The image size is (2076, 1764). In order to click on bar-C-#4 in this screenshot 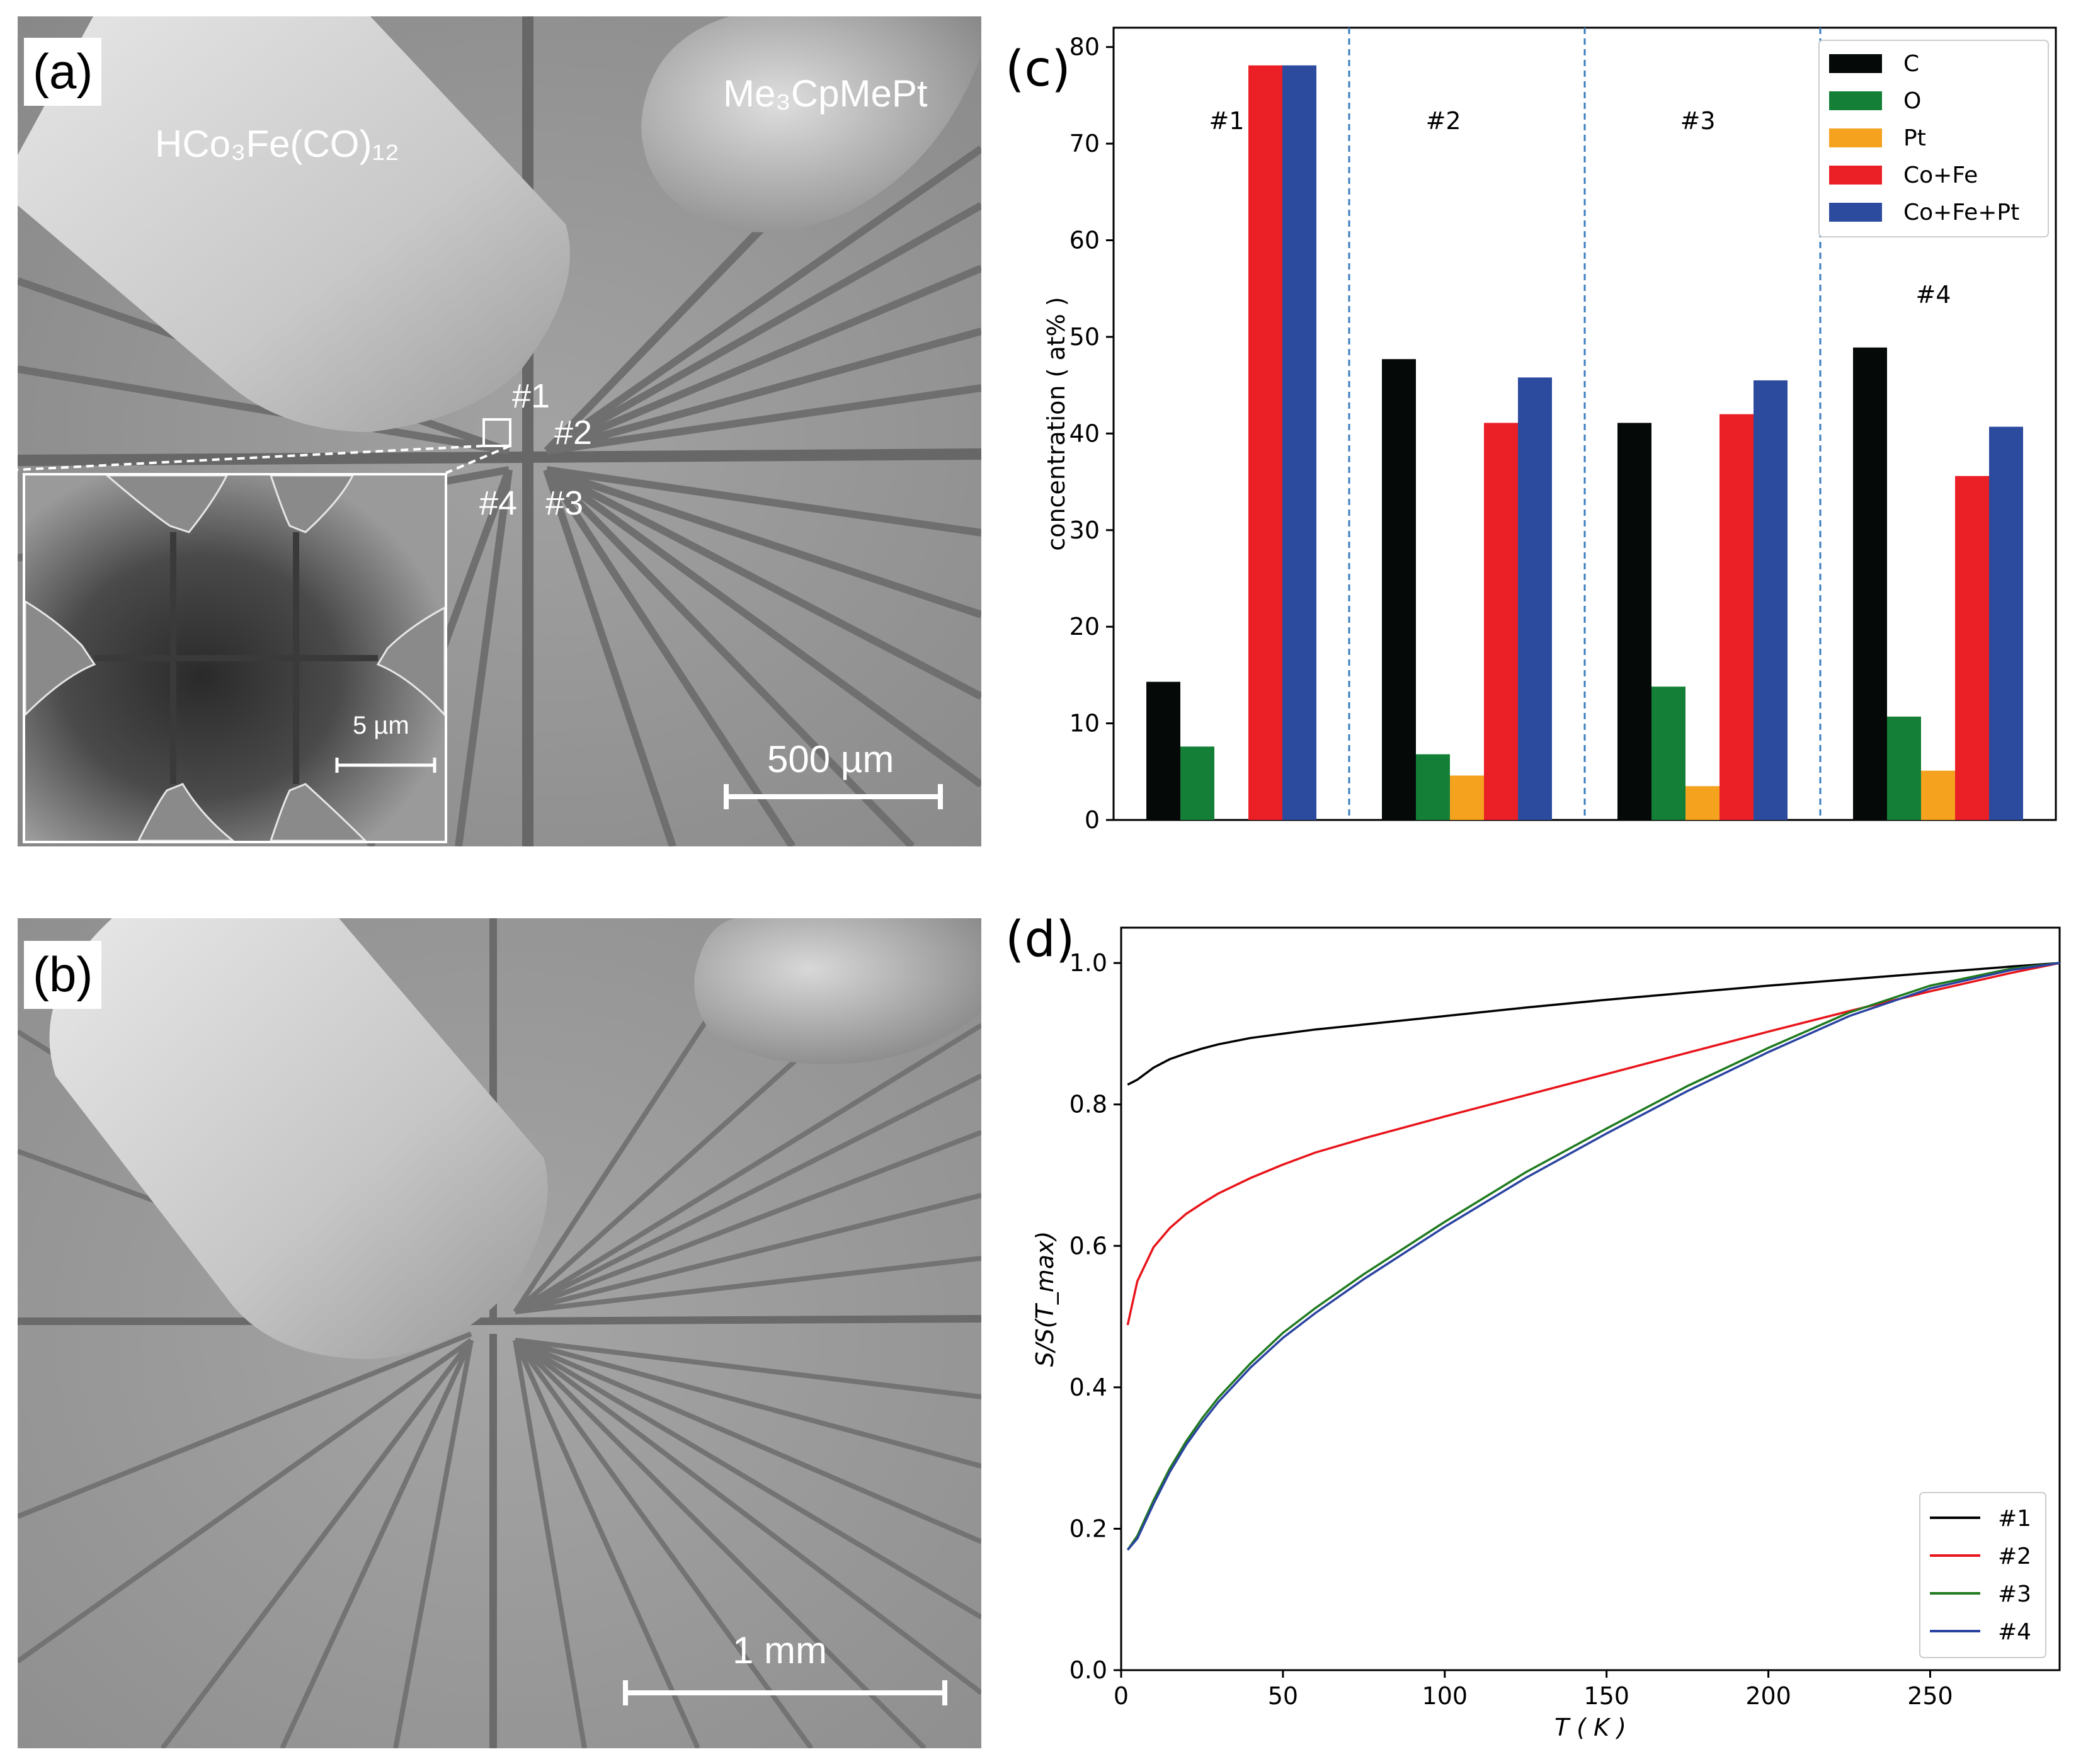, I will do `click(1870, 583)`.